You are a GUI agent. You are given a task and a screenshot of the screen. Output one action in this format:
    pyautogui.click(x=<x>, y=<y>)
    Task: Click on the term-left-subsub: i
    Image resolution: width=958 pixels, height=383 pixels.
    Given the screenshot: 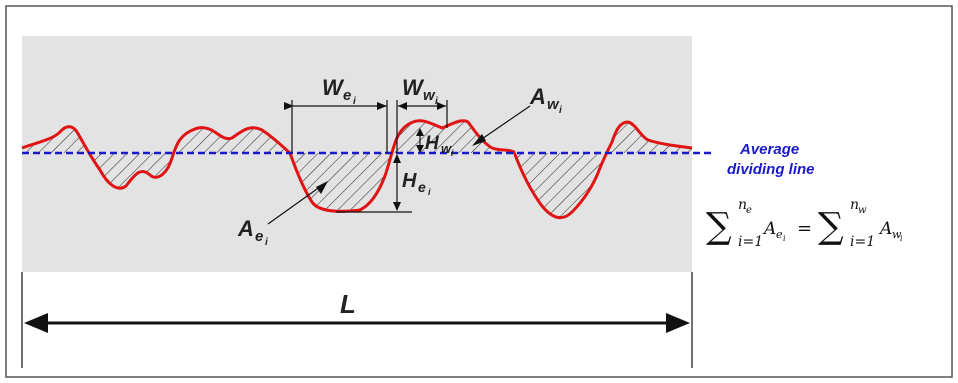 What is the action you would take?
    pyautogui.click(x=784, y=238)
    